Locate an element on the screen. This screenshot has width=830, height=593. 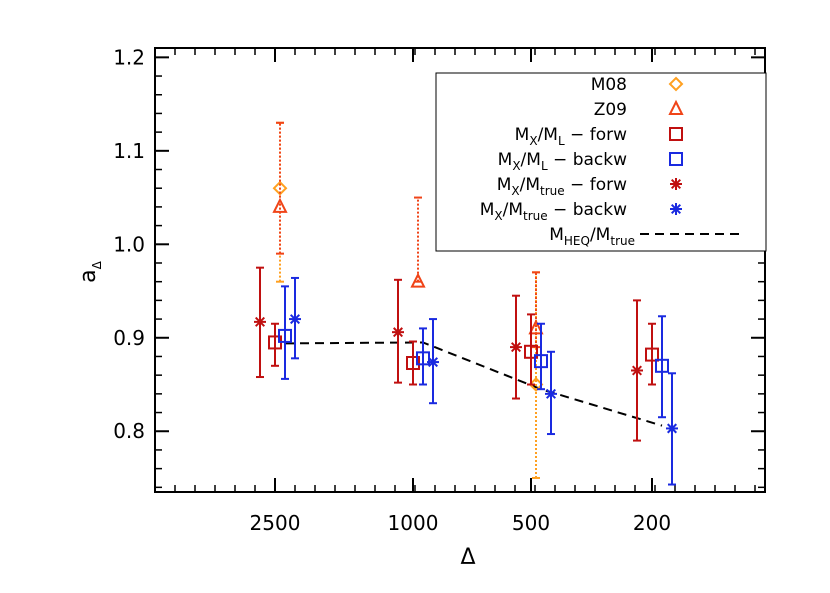
x-tick-label: 2500 is located at coordinates (275, 523).